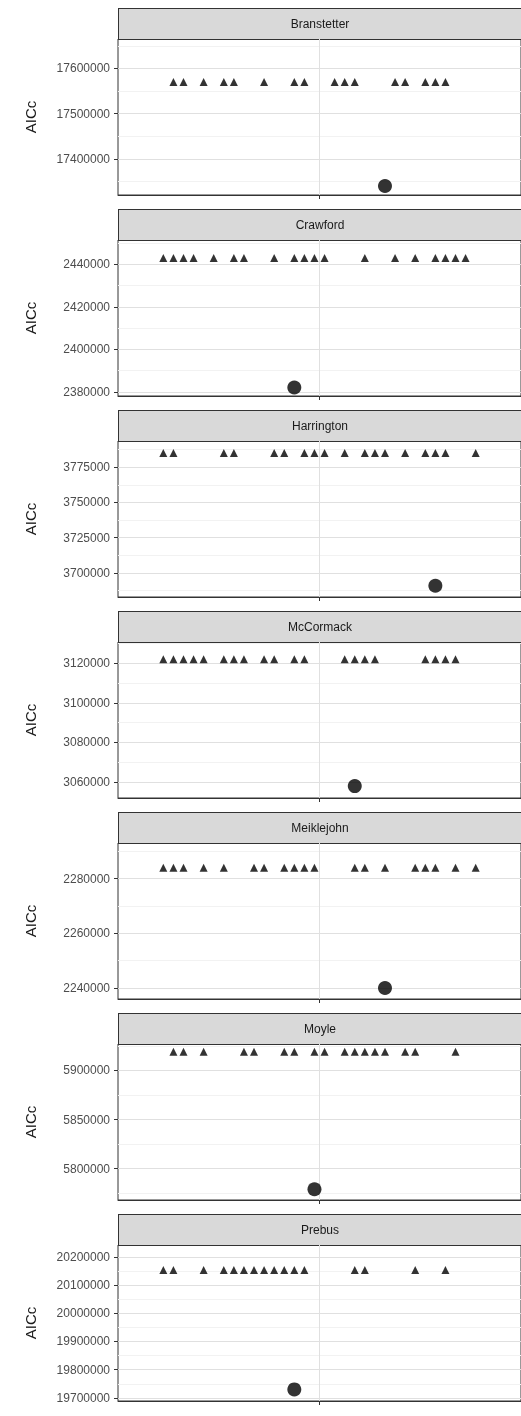 Image resolution: width=521 pixels, height=1416 pixels. I want to click on chart-title: Crawford, so click(319, 225).